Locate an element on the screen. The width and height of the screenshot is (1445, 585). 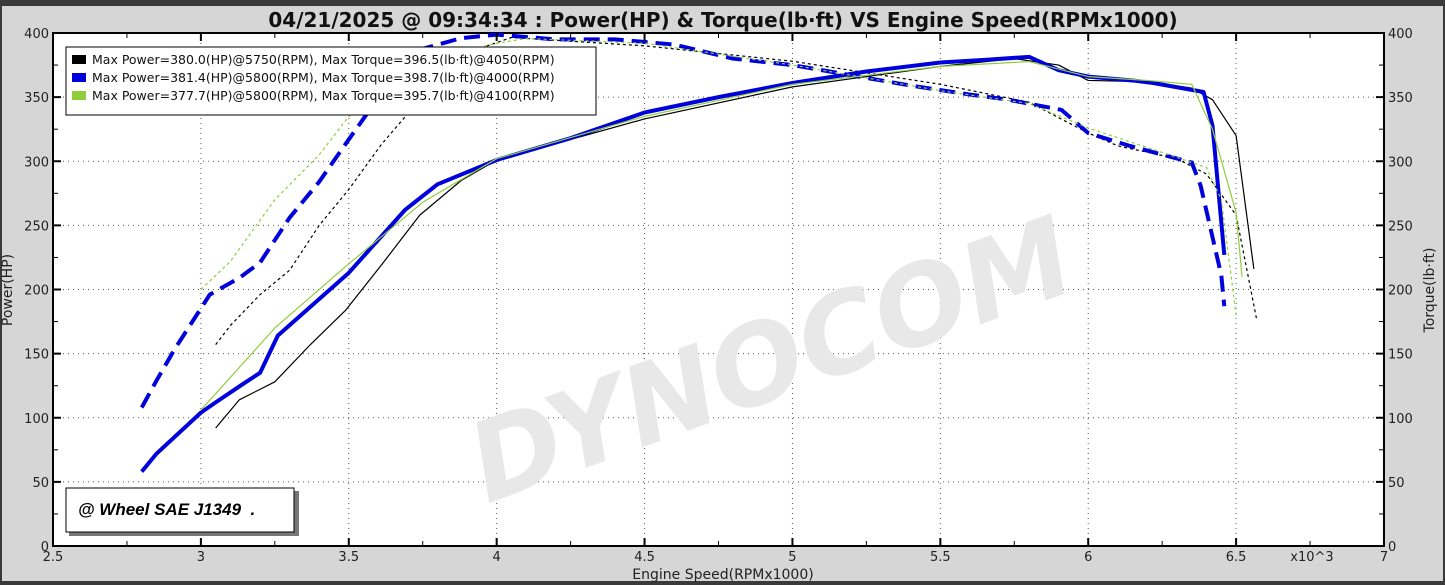
y-axis-right-label: Torque(lb·ft) is located at coordinates (1430, 291).